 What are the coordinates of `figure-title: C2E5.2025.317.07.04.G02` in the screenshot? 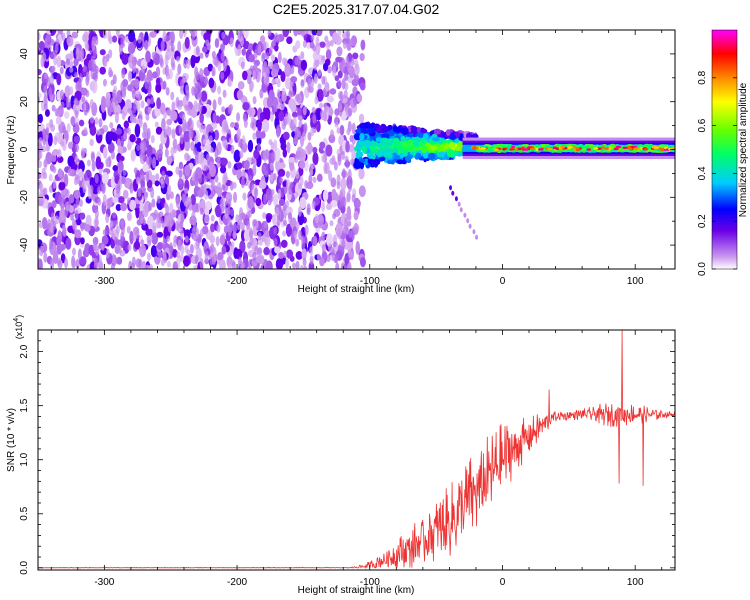 It's located at (356, 9).